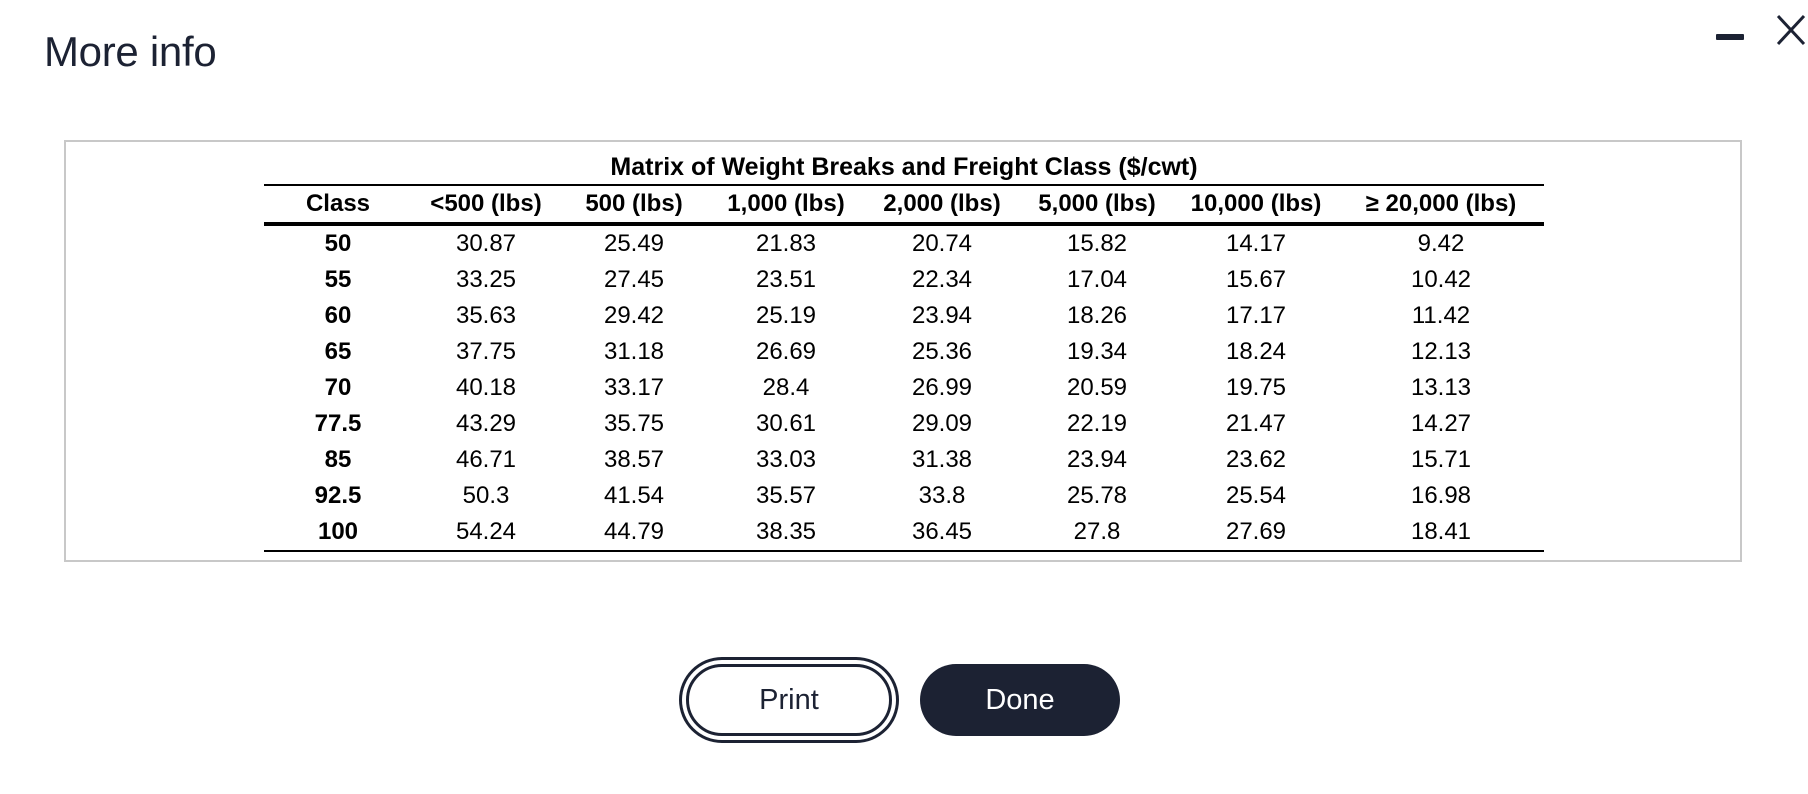 The height and width of the screenshot is (794, 1808). Describe the element at coordinates (904, 280) in the screenshot. I see `table-row: 55 33.25 27.45 23.51 22.34 17.04 15.67 10.42` at that location.